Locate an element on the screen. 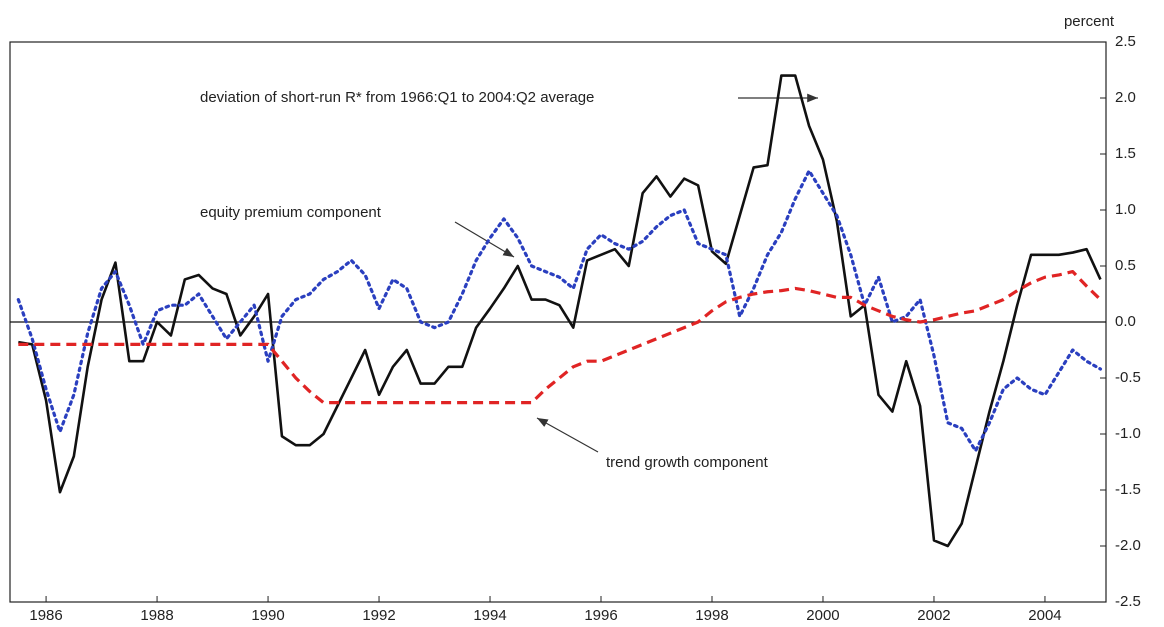 The image size is (1164, 627). x-tick-label: 1986 is located at coordinates (45, 615).